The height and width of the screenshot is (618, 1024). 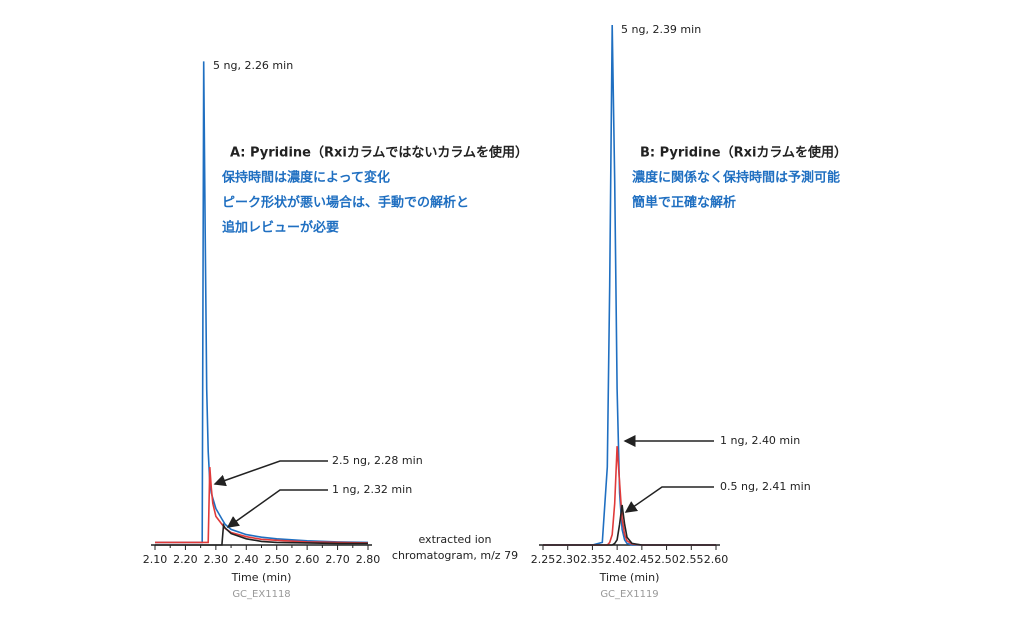 What do you see at coordinates (379, 153) in the screenshot?
I see `panel-title: A: Pyridine（Rxiカラムではないカラムを使用）` at bounding box center [379, 153].